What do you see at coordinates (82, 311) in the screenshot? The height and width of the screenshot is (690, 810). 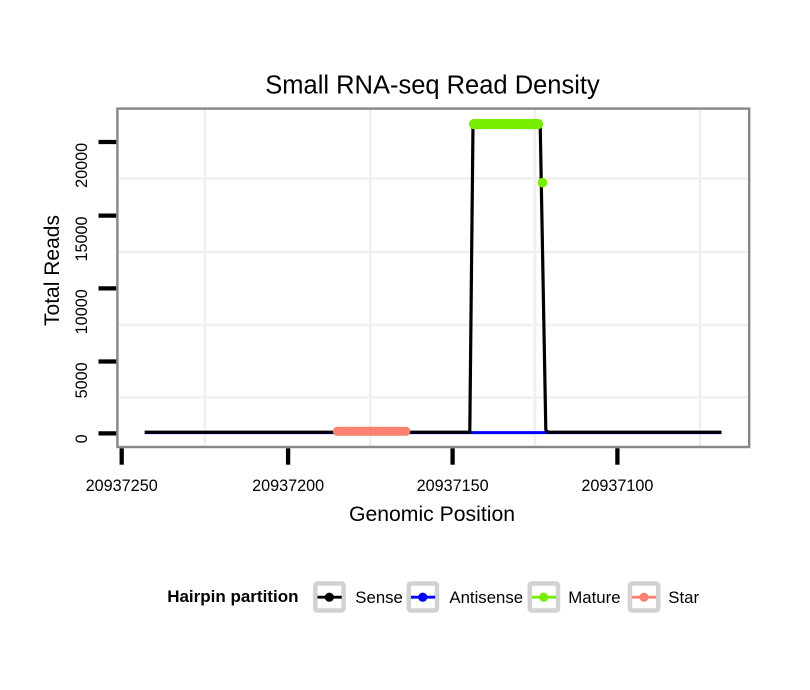 I see `svg-text: 10000` at bounding box center [82, 311].